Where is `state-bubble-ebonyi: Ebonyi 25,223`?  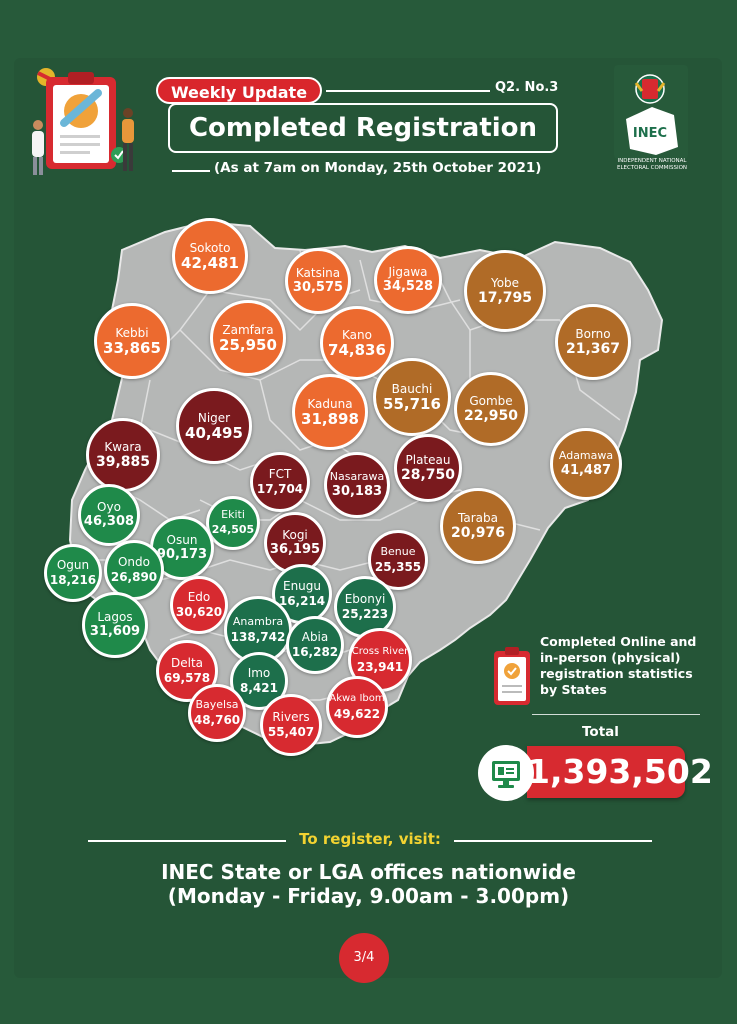 state-bubble-ebonyi: Ebonyi 25,223 is located at coordinates (365, 607).